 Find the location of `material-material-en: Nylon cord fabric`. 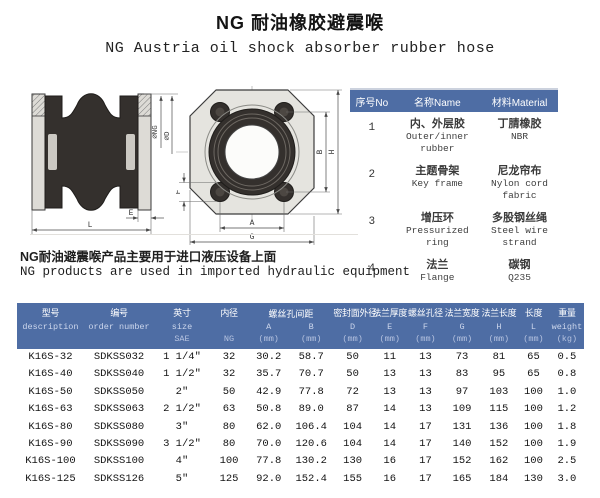

material-material-en: Nylon cord fabric is located at coordinates (520, 189).